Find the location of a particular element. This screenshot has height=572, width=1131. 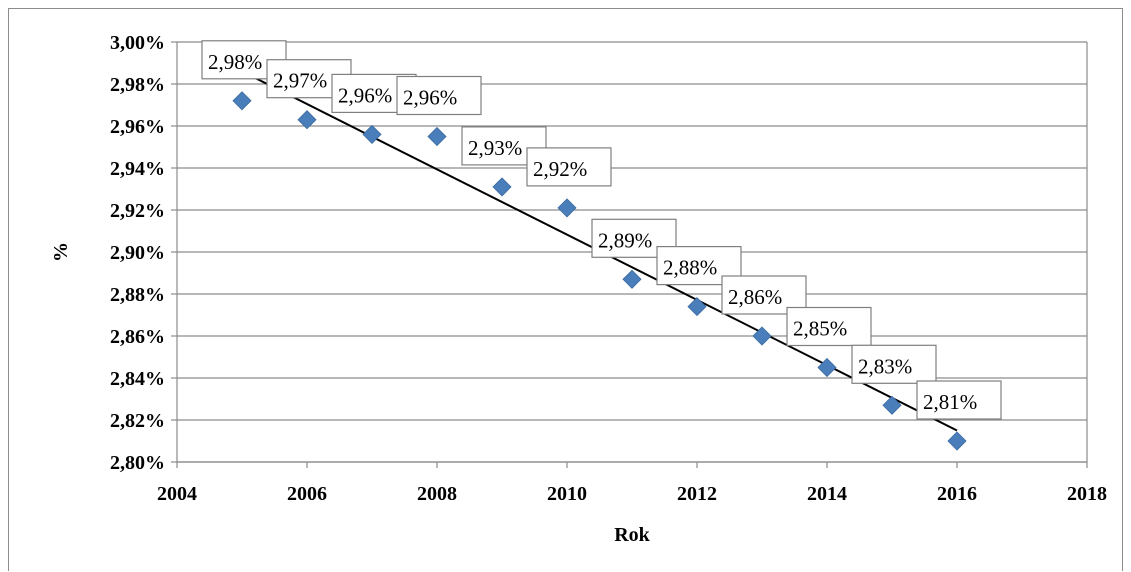

data-label: 2,81% is located at coordinates (950, 402).